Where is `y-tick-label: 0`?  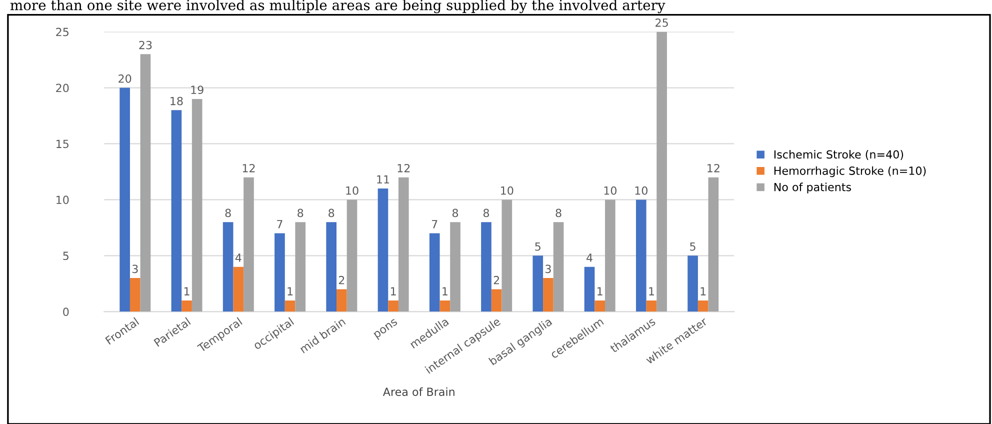
y-tick-label: 0 is located at coordinates (66, 312).